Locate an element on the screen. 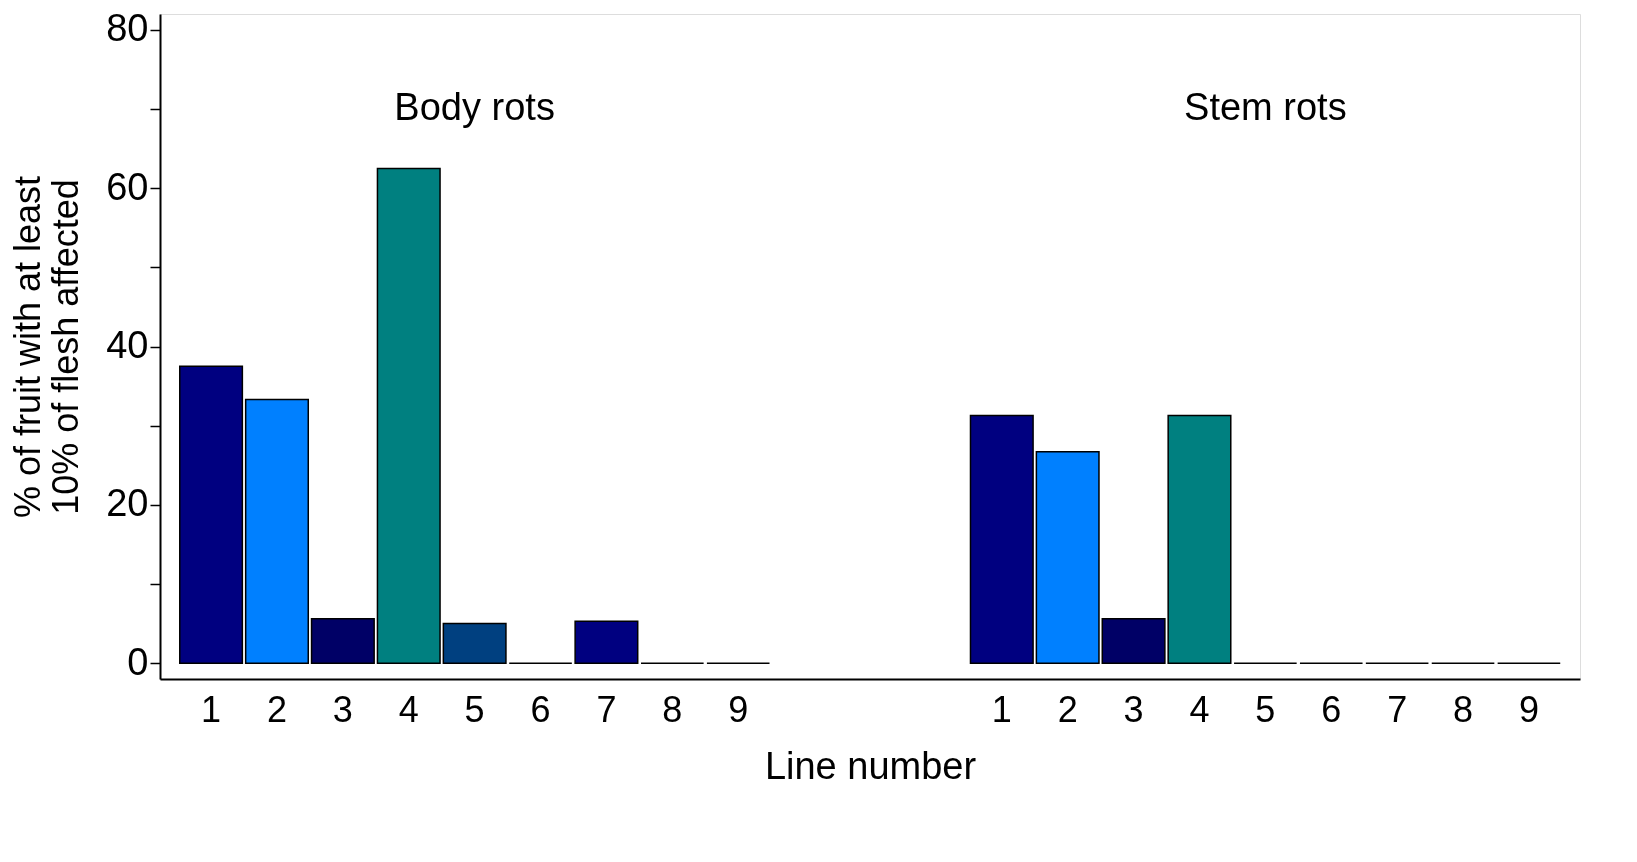 This screenshot has width=1637, height=862. x-axis-title: Line number is located at coordinates (870, 765).